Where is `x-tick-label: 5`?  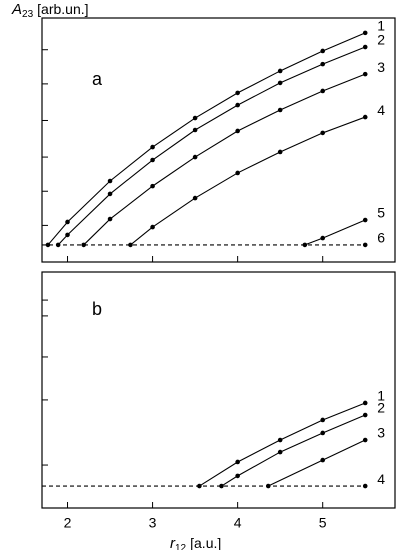 x-tick-label: 5 is located at coordinates (323, 523).